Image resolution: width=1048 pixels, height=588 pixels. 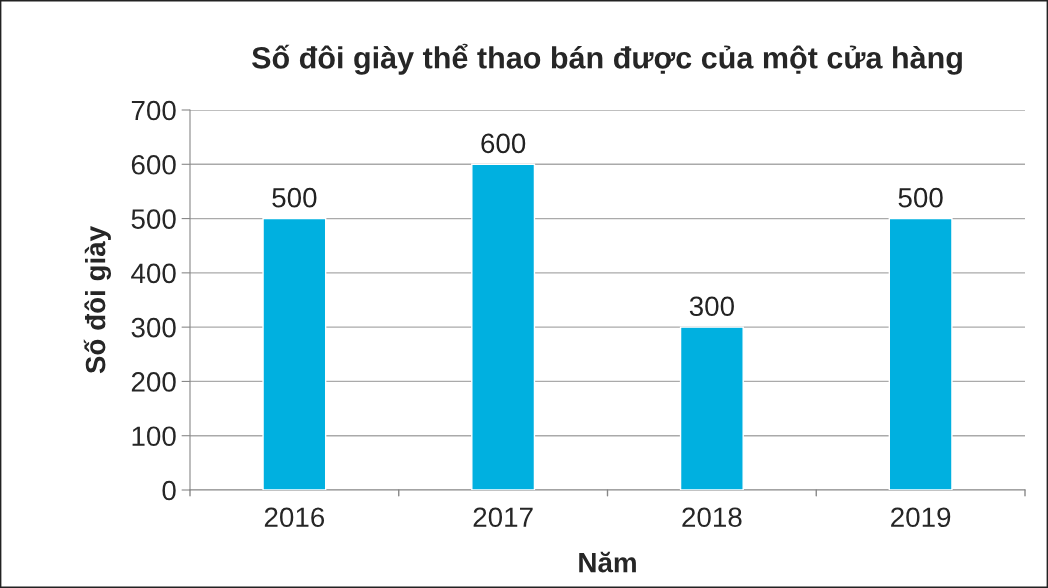 I want to click on data-label: 300, so click(x=711, y=306).